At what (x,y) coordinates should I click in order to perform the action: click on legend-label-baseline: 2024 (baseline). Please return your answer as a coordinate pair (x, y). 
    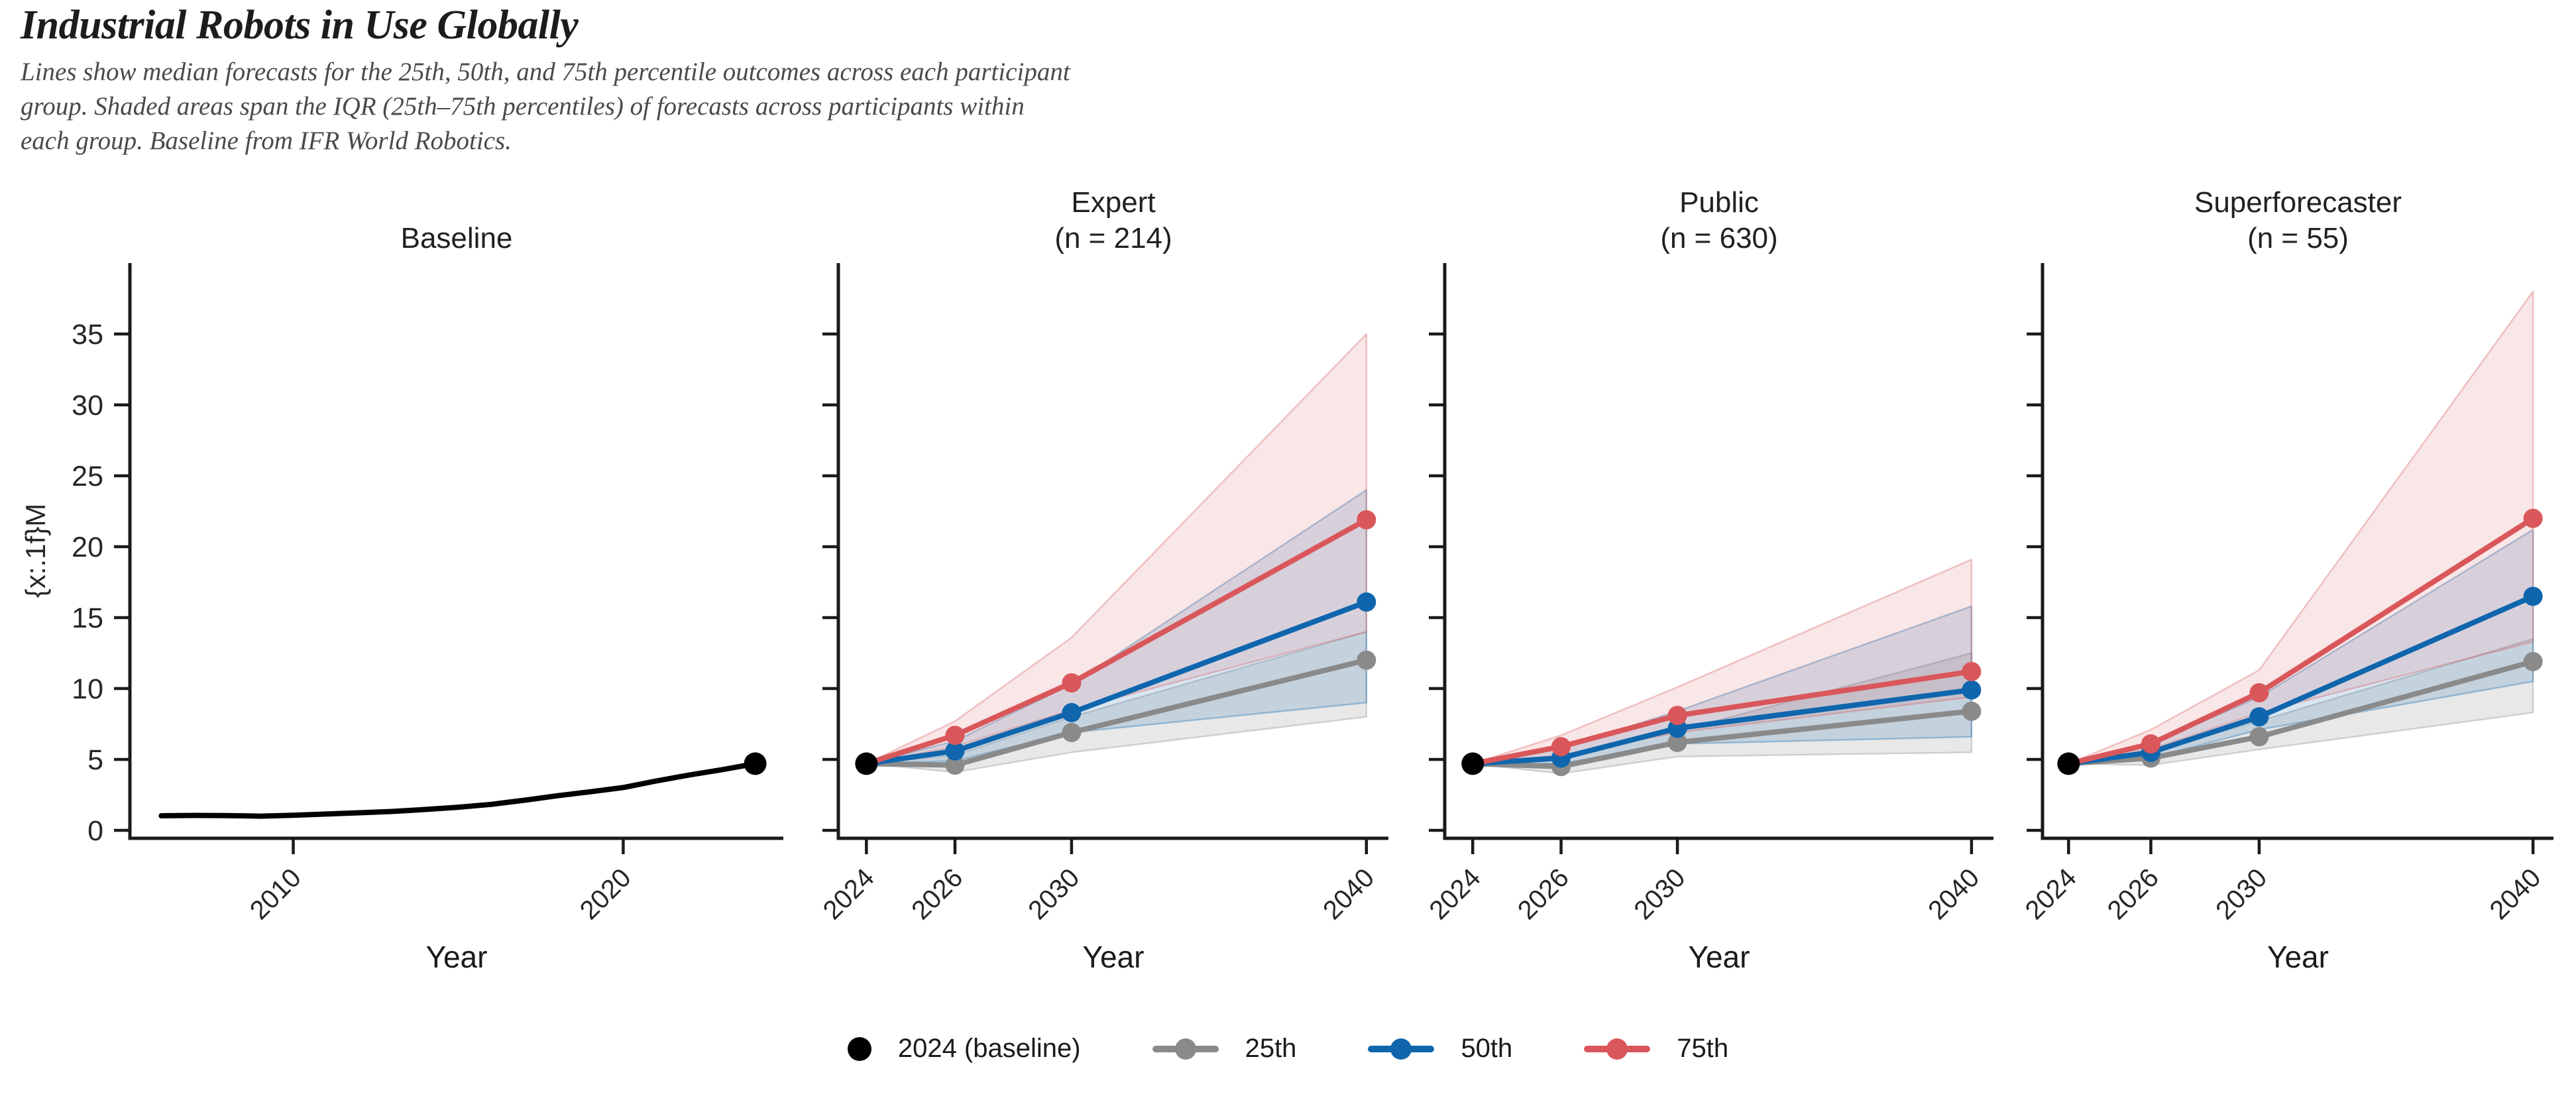
    Looking at the image, I should click on (989, 1048).